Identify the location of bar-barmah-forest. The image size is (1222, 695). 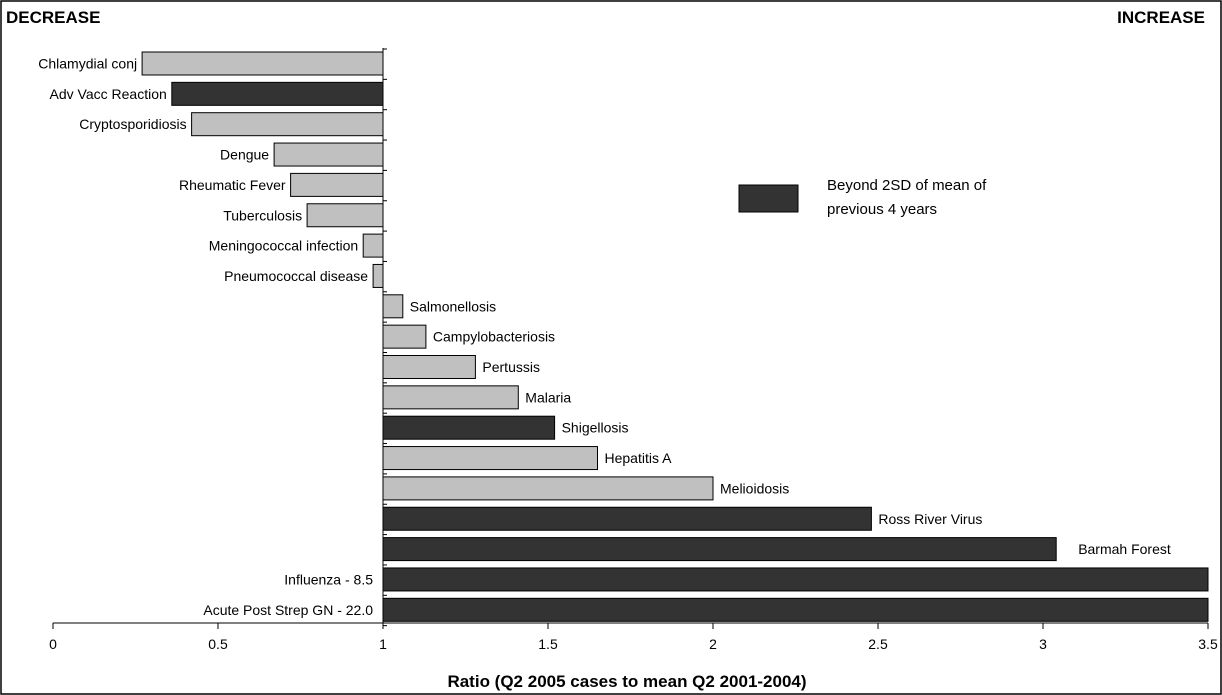
(719, 549).